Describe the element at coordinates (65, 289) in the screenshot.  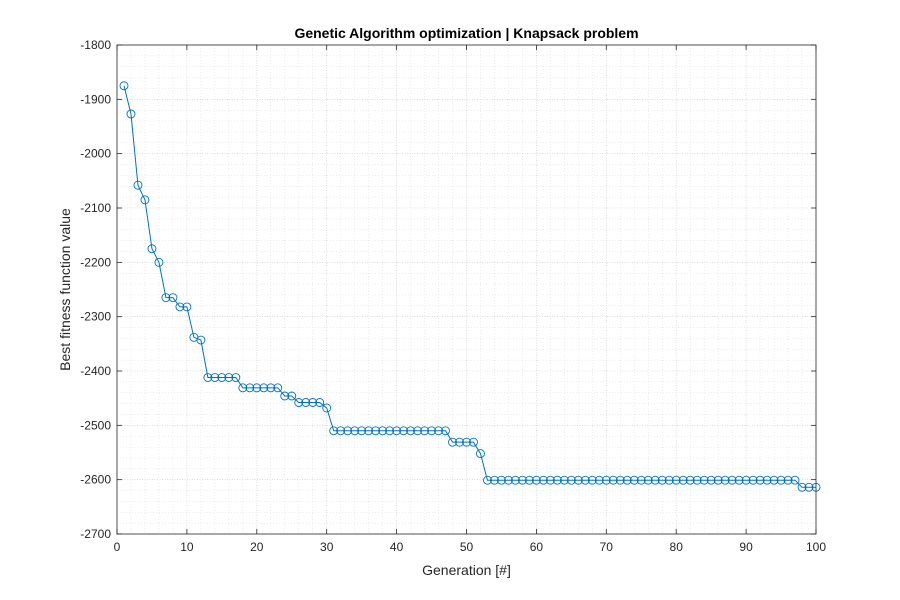
I see `y-axis-label: Best fitness function value` at that location.